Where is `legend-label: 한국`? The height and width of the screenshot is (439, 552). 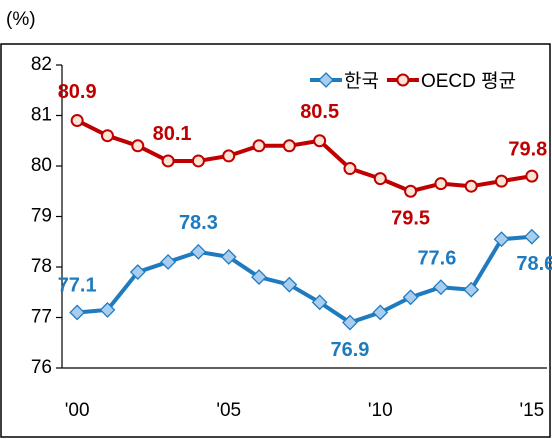 legend-label: 한국 is located at coordinates (361, 81).